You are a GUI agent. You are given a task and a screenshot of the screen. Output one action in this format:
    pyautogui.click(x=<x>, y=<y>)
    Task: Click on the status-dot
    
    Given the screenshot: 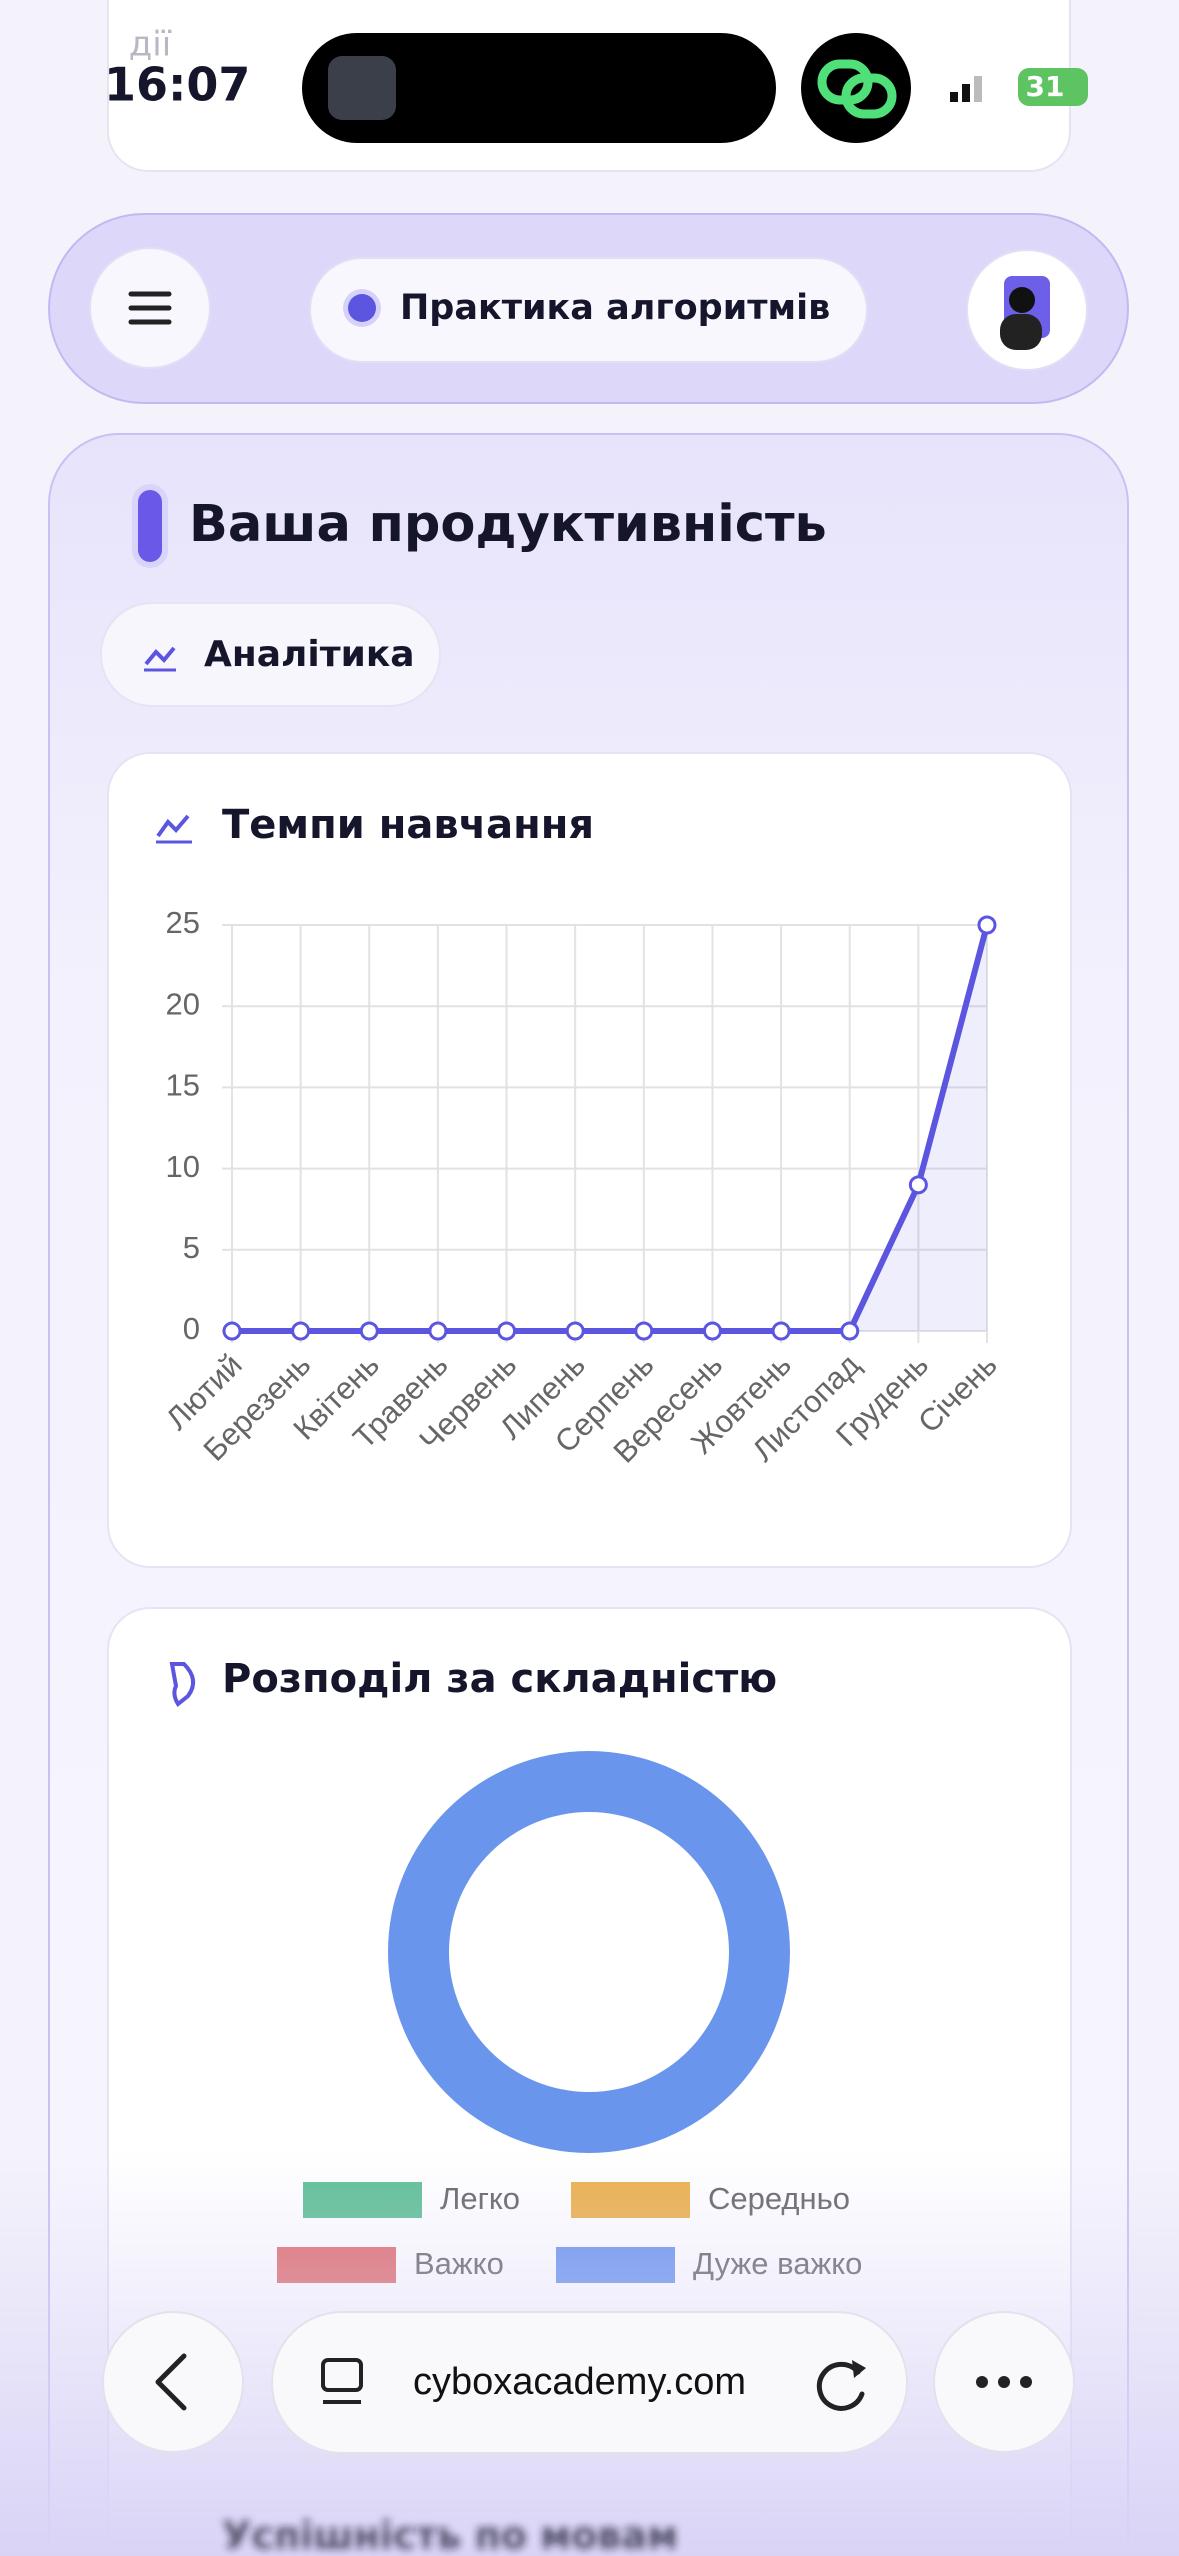 What is the action you would take?
    pyautogui.click(x=362, y=308)
    